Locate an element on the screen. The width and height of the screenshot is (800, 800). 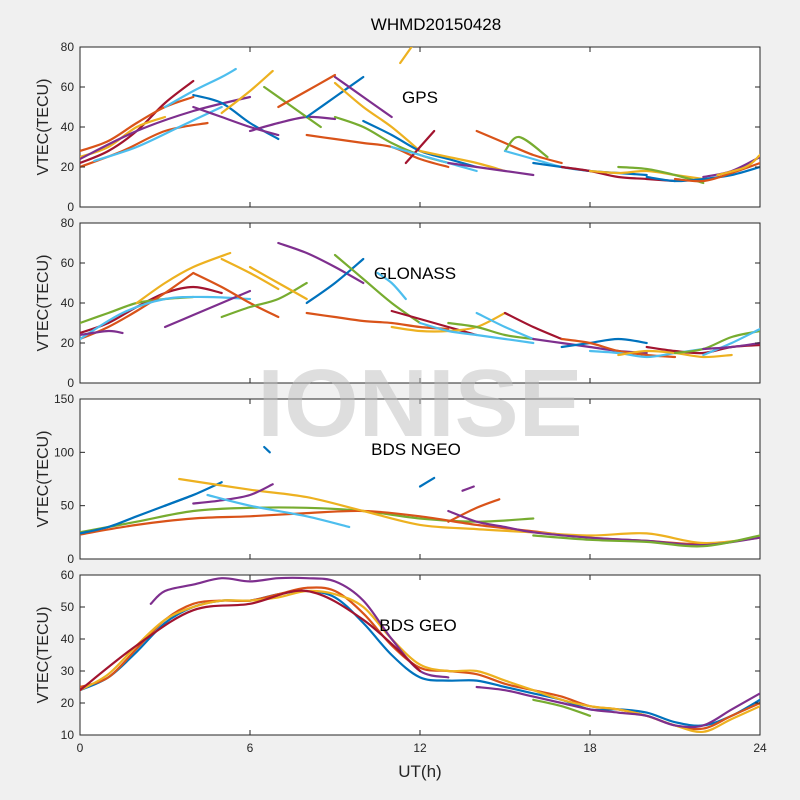
panel-label: BDS GEO is located at coordinates (417, 625).